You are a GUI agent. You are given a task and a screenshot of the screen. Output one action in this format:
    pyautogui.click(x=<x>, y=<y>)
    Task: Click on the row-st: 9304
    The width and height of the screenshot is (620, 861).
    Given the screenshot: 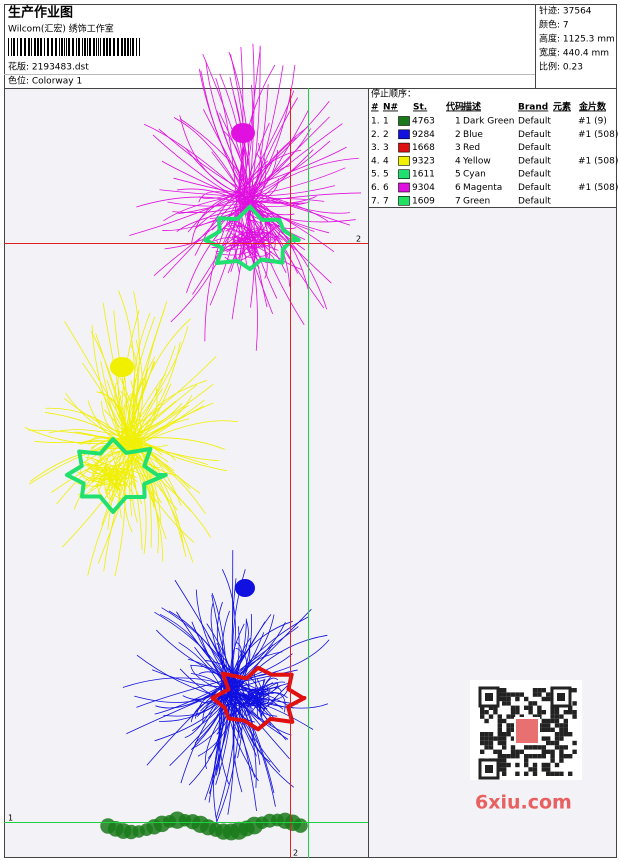 What is the action you would take?
    pyautogui.click(x=423, y=188)
    